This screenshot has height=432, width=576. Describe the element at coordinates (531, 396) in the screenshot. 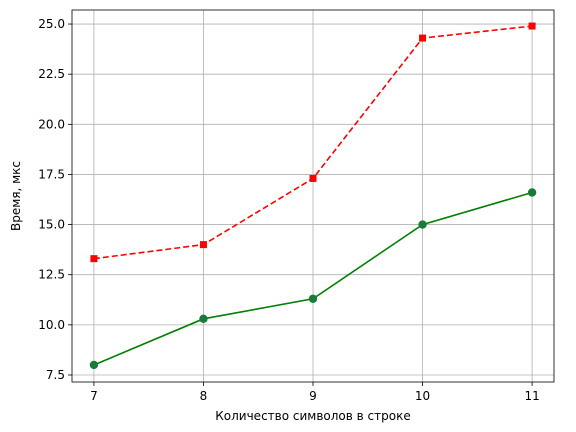

I see `x-tick-label: 11` at that location.